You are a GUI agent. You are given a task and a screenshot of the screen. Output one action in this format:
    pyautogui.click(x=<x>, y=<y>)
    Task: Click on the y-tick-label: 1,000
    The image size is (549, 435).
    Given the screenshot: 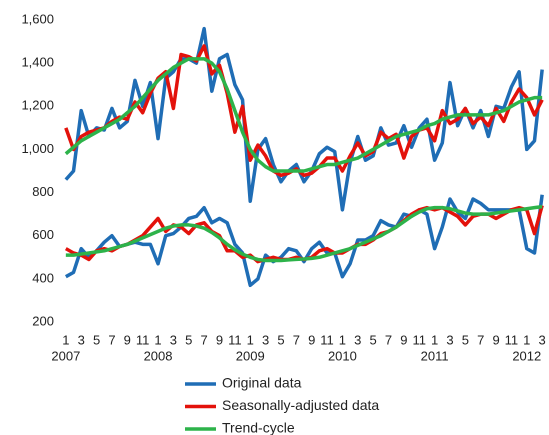 What is the action you would take?
    pyautogui.click(x=37, y=148)
    